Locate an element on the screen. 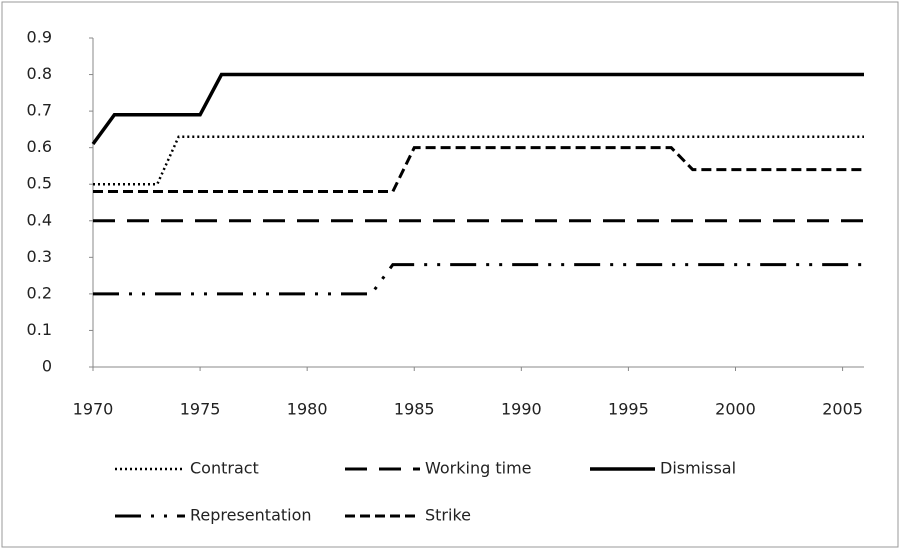 The image size is (901, 550). legend-label: Representation is located at coordinates (251, 515).